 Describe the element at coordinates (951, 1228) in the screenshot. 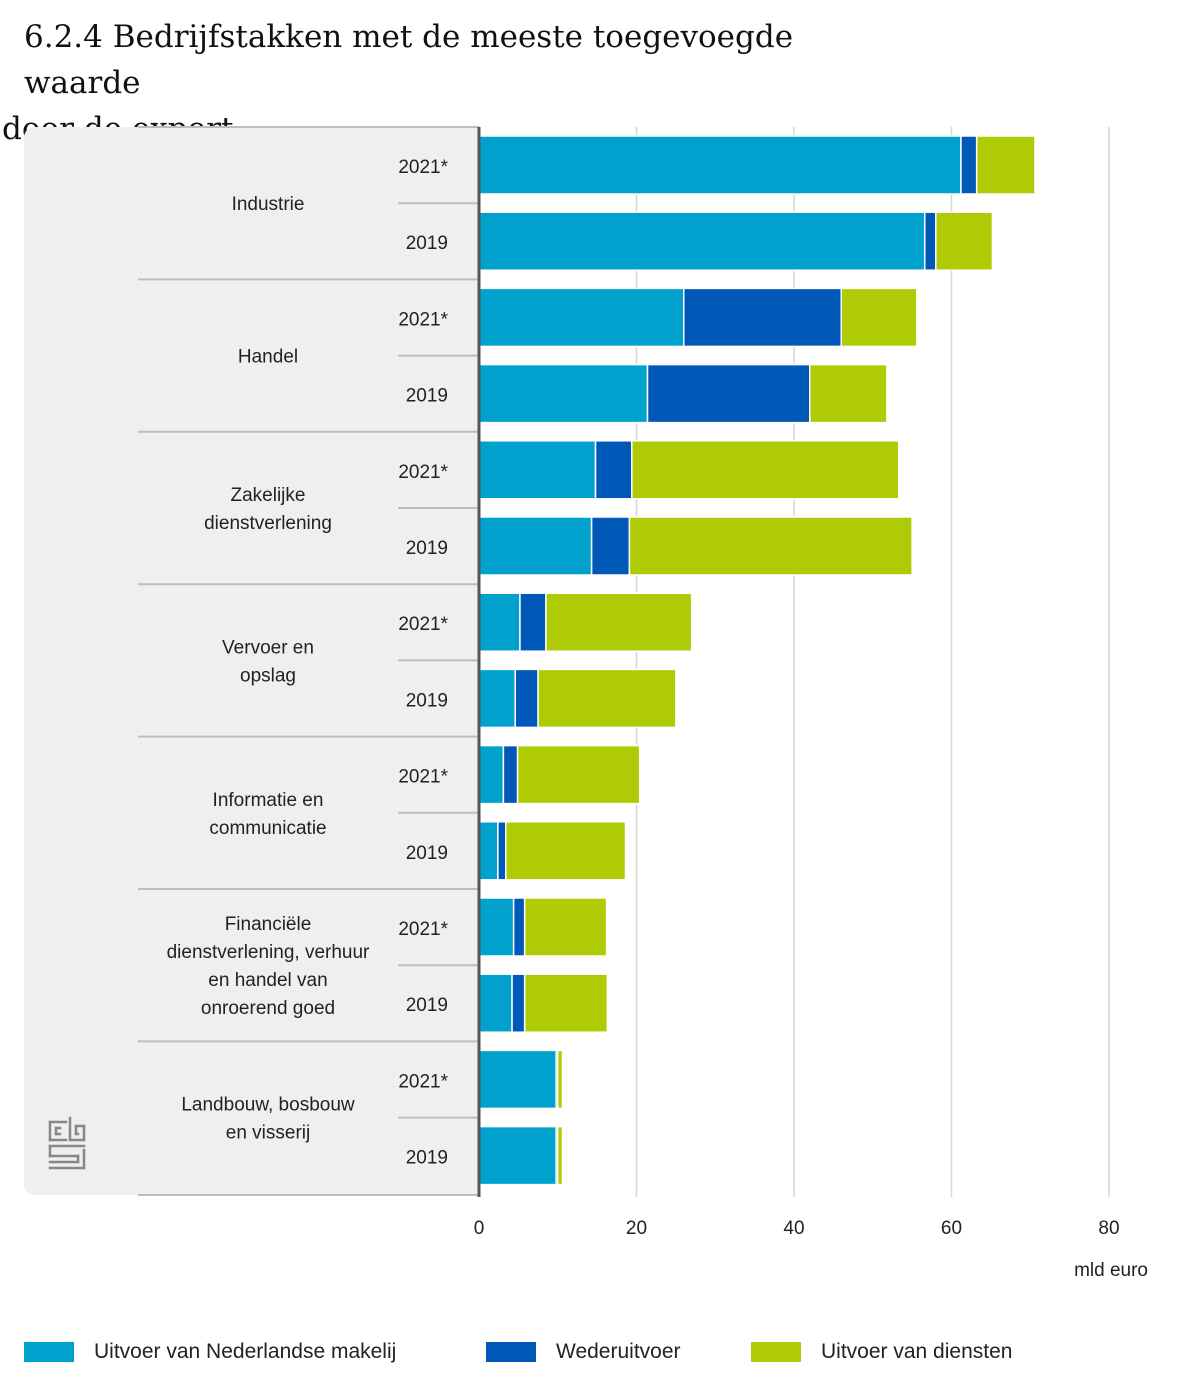

I see `x-tick-label: 60` at that location.